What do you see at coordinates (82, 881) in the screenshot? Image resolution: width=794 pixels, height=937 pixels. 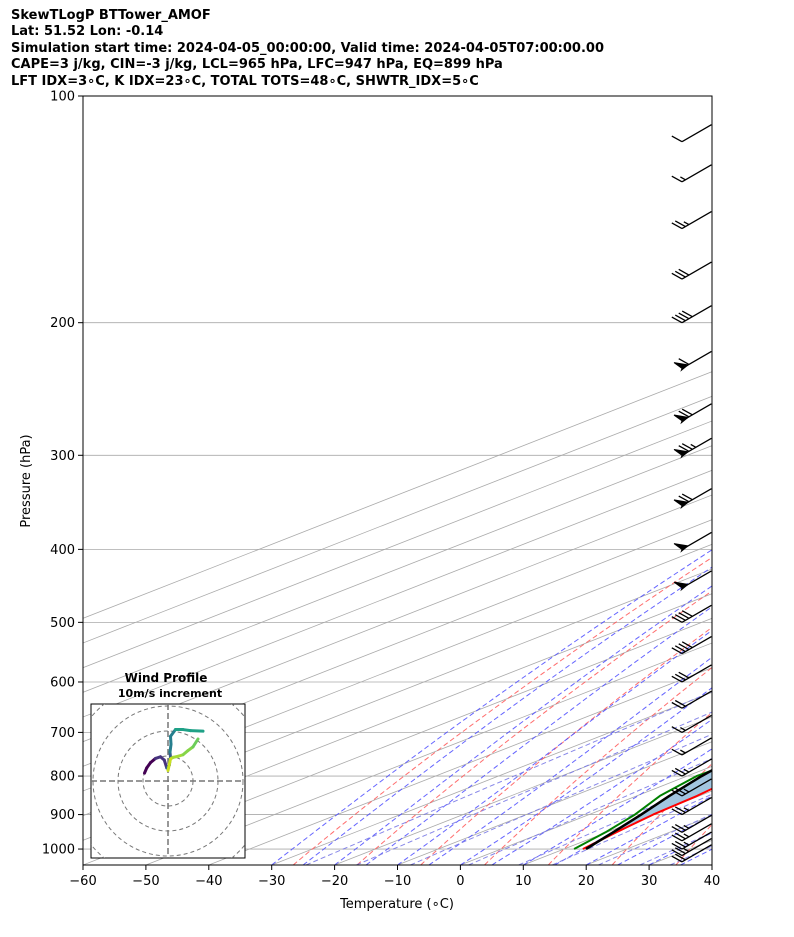 I see `x-tick-label: −60` at bounding box center [82, 881].